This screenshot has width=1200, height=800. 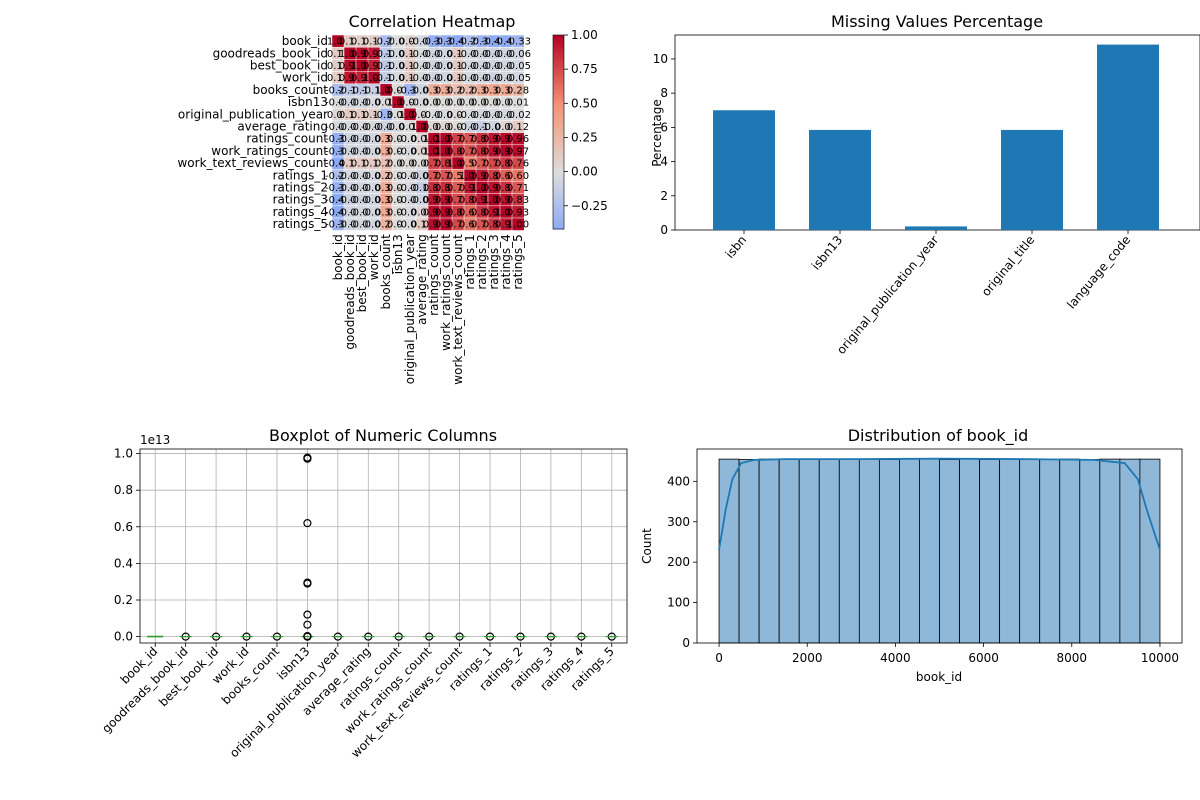 I want to click on heatmap-cell-value: -0.33, so click(x=338, y=225).